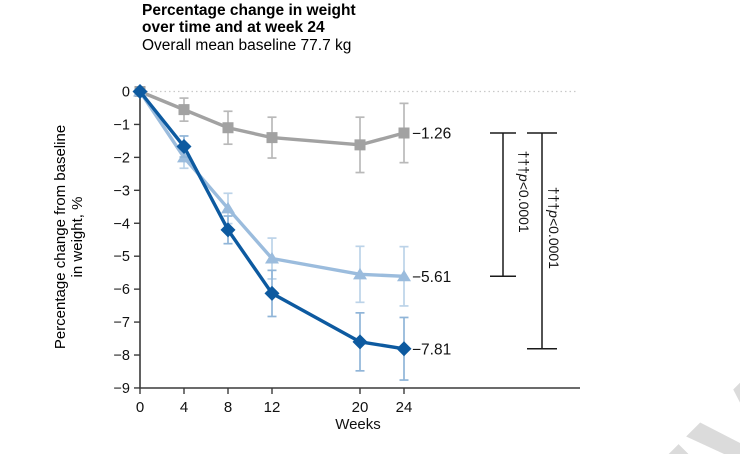 The width and height of the screenshot is (740, 454). Describe the element at coordinates (249, 10) in the screenshot. I see `chart-title-line1: Percentage change in weight` at that location.